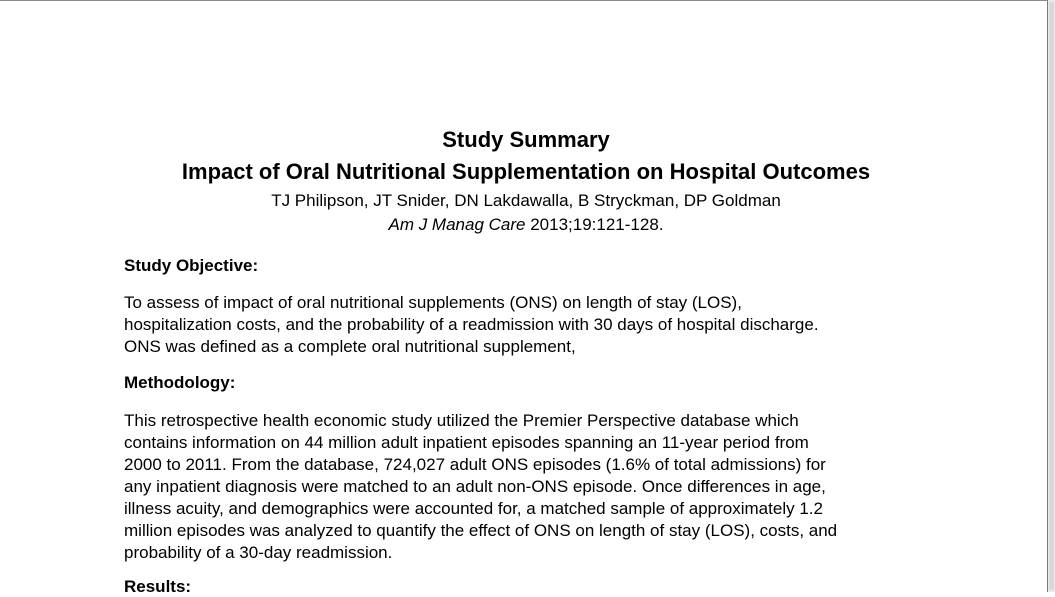 The height and width of the screenshot is (597, 1055). Describe the element at coordinates (526, 139) in the screenshot. I see `page-title: Study Summary` at that location.